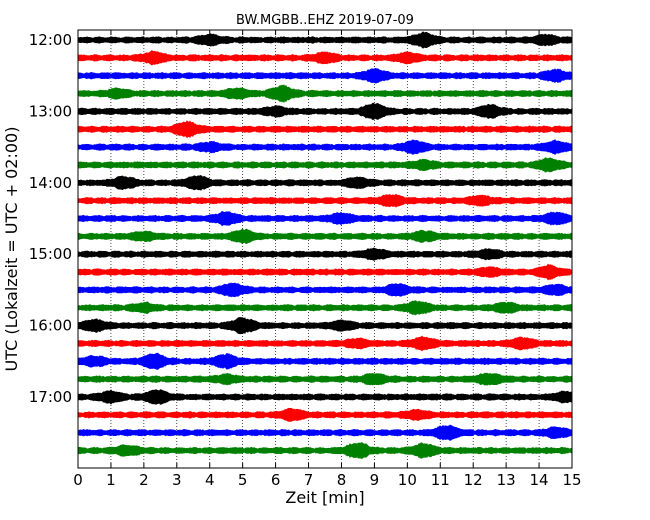 This screenshot has height=520, width=650. I want to click on y-tick-label: 17:00, so click(50, 397).